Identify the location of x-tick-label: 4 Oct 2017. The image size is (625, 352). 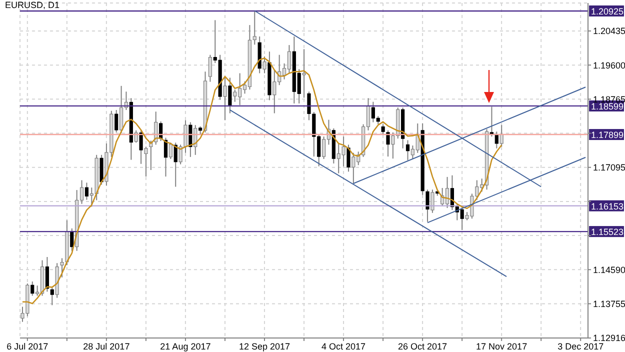
(343, 346).